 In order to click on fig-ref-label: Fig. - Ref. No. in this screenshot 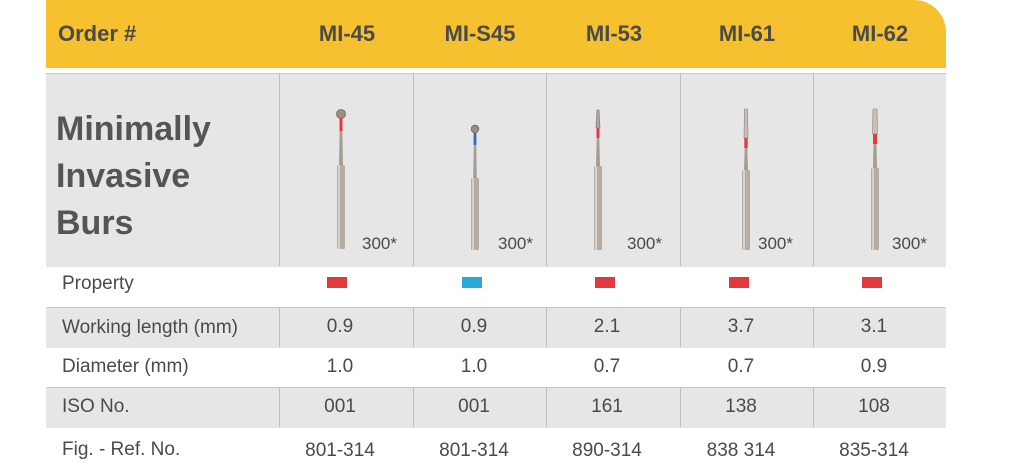, I will do `click(121, 449)`.